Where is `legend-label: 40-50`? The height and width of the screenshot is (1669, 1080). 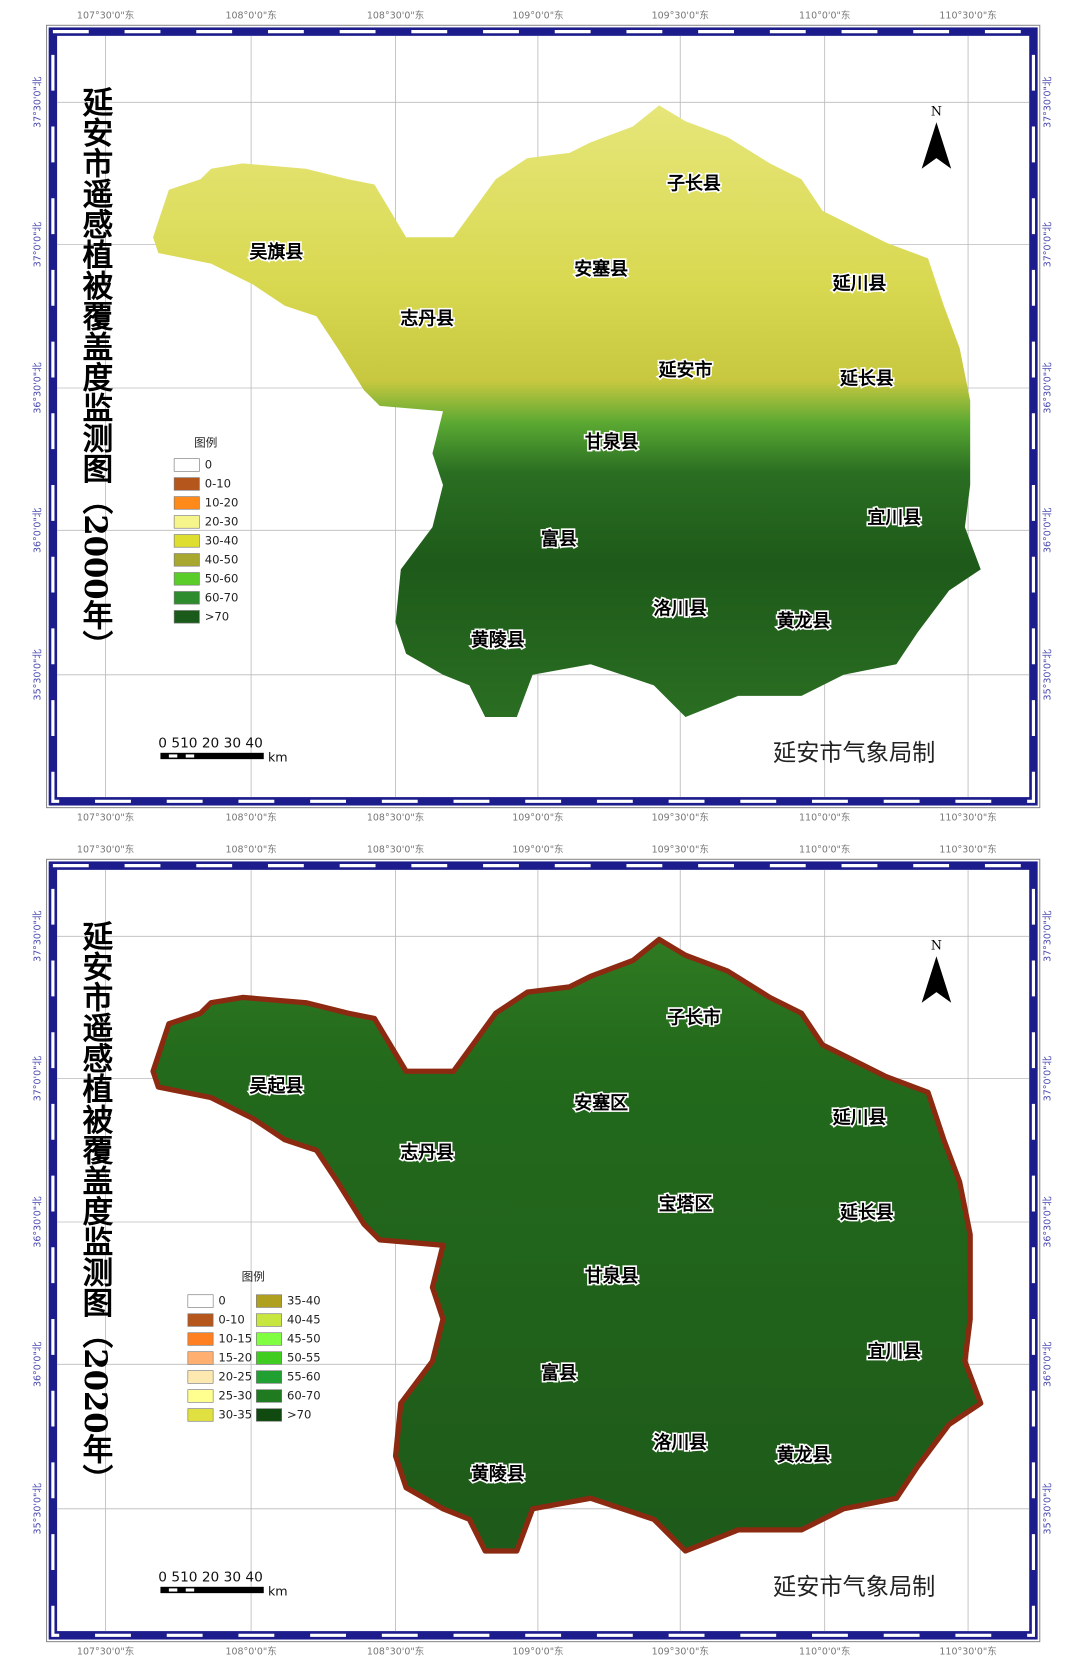 legend-label: 40-50 is located at coordinates (222, 559).